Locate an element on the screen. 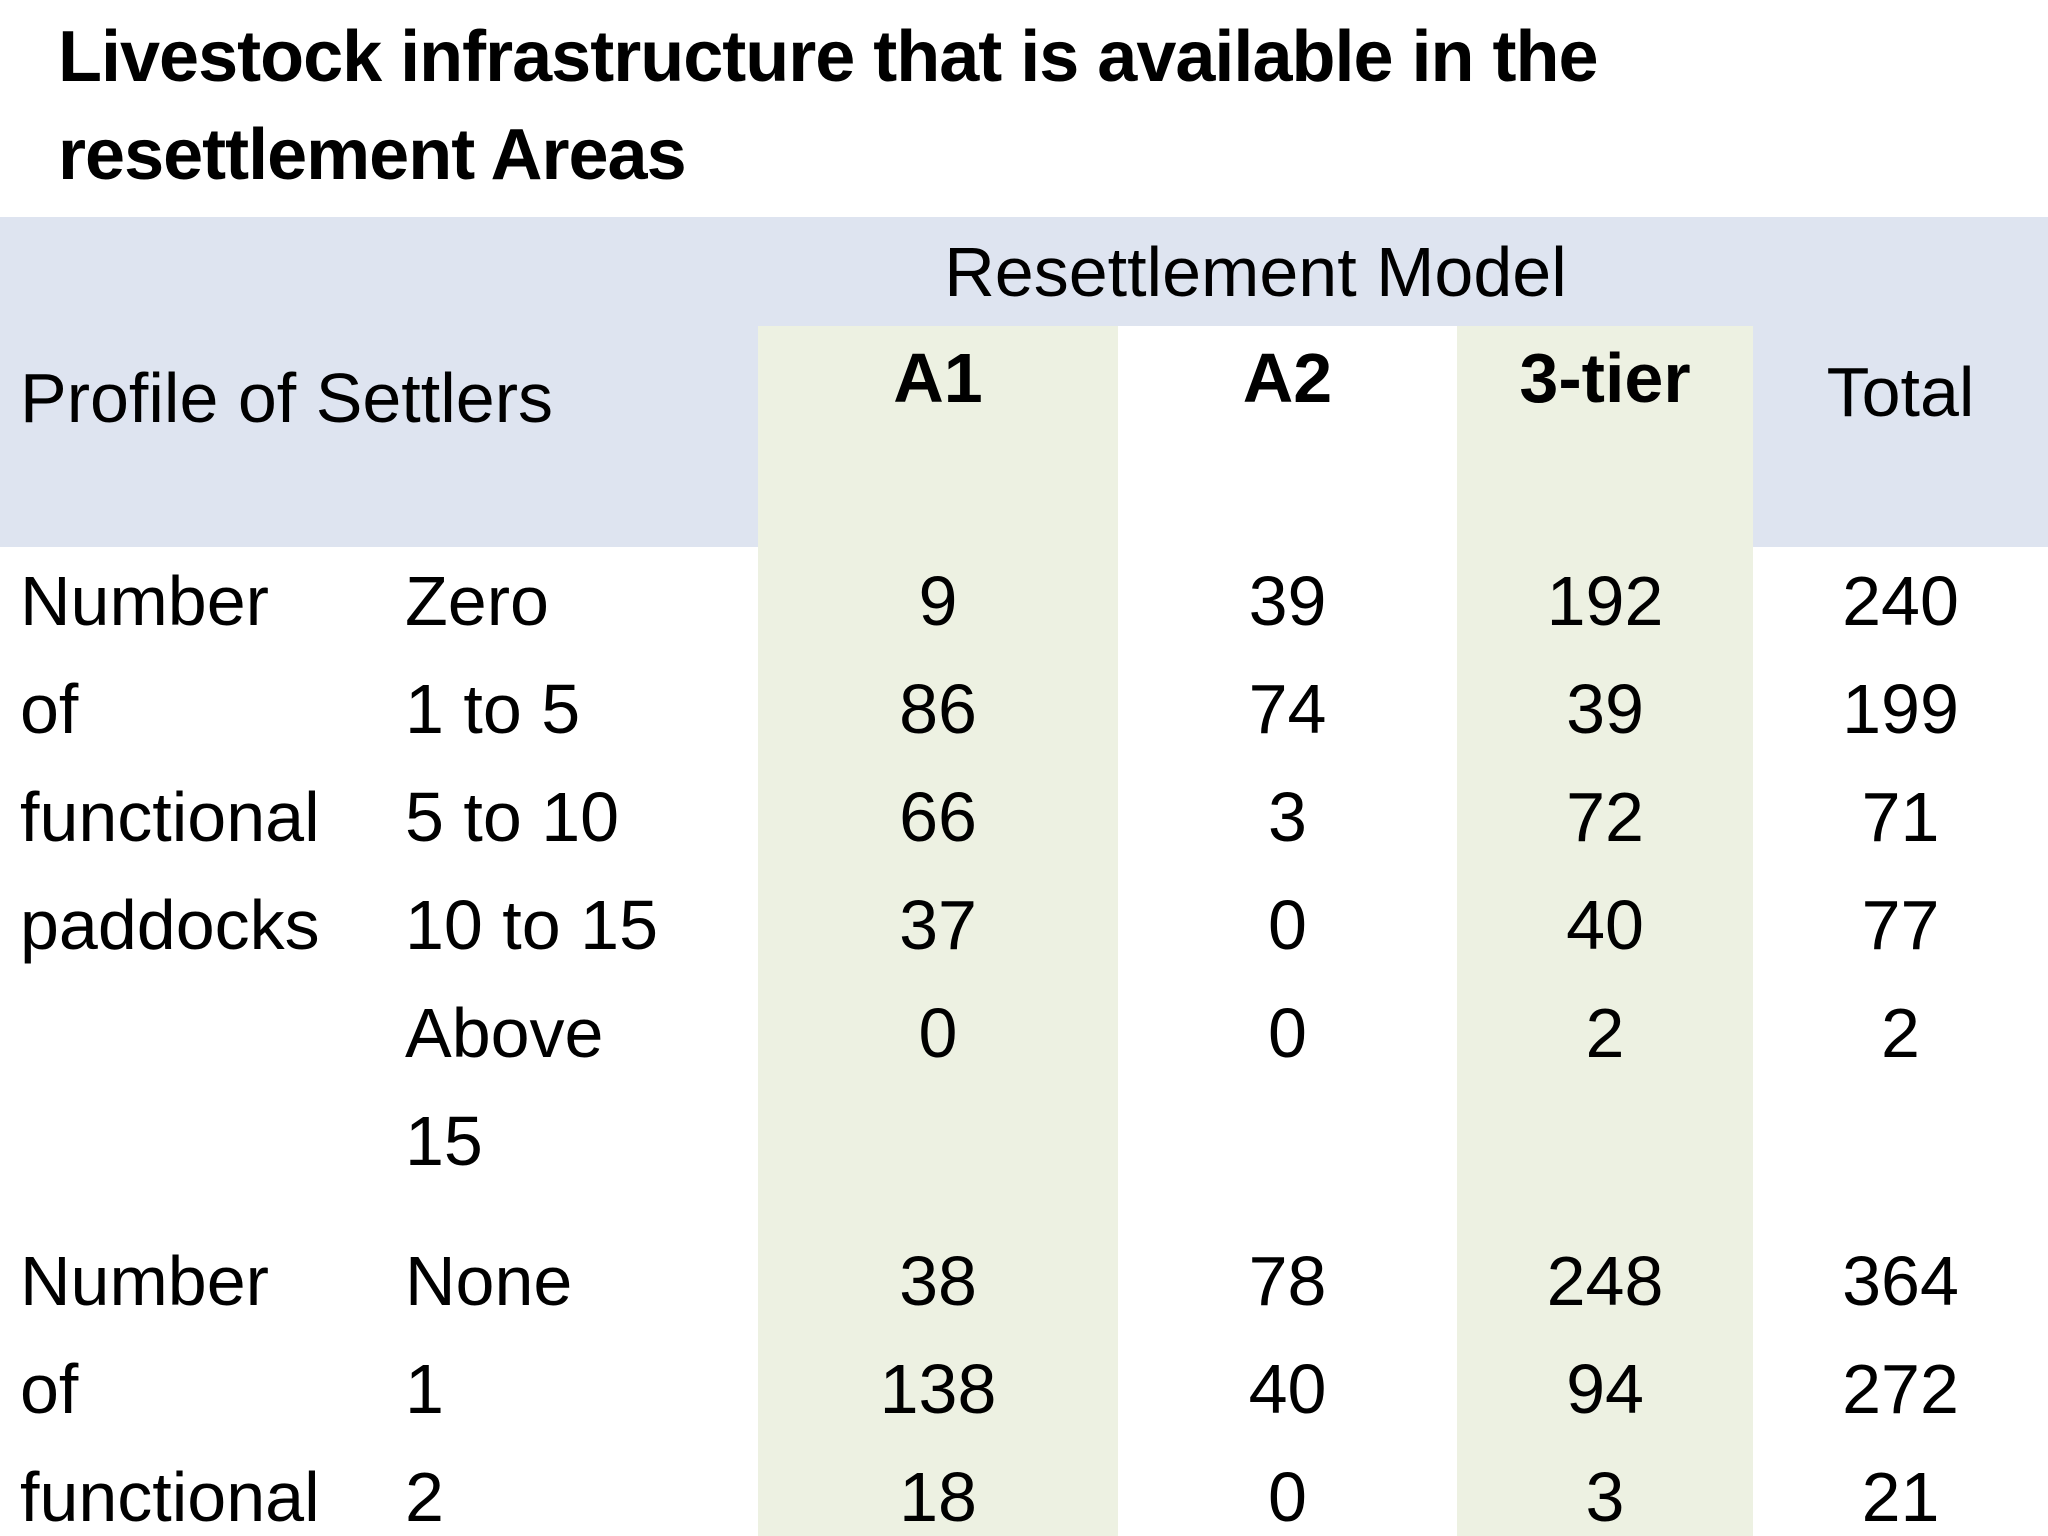 Image resolution: width=2048 pixels, height=1536 pixels. page-title-line2: resettlement Areas is located at coordinates (372, 155).